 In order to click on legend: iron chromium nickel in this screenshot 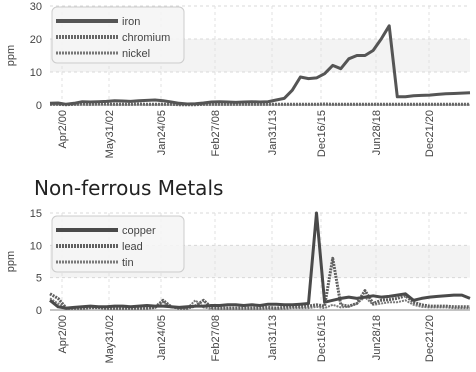, I will do `click(118, 35)`.